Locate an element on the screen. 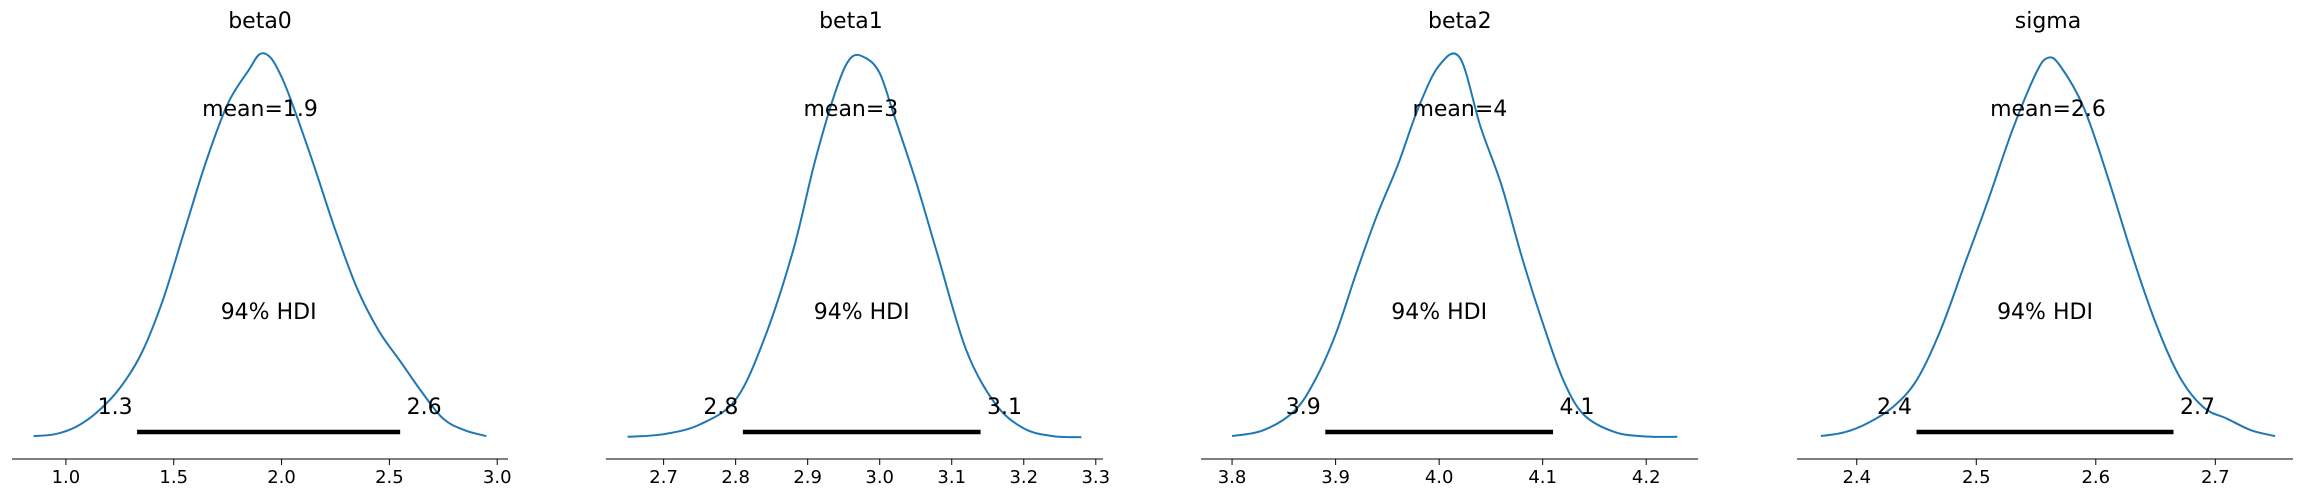  x-tick-label: 2.0 is located at coordinates (281, 477).